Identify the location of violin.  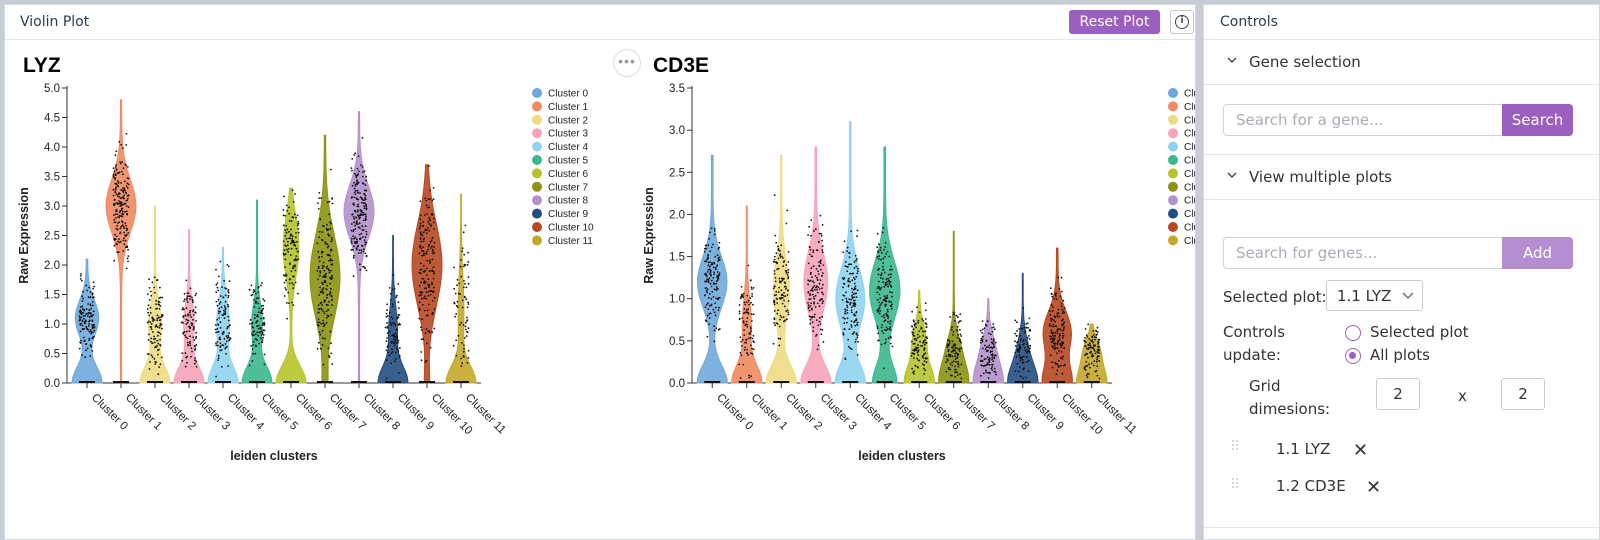
(393, 309).